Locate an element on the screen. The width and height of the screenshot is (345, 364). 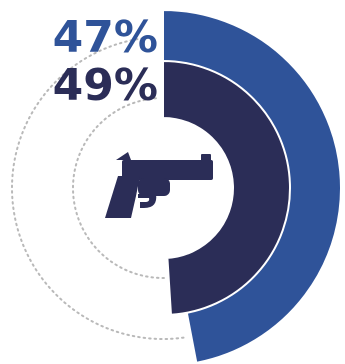
revolver-icon is located at coordinates (159, 185).